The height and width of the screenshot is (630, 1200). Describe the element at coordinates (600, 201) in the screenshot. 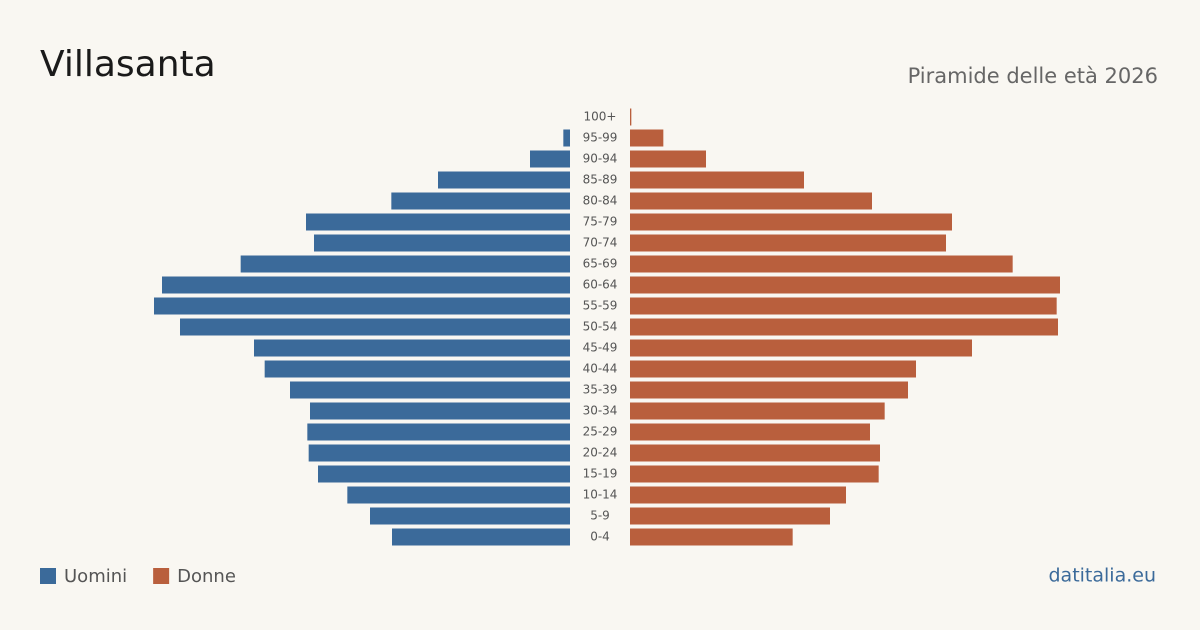

I see `category-label: 80-84` at that location.